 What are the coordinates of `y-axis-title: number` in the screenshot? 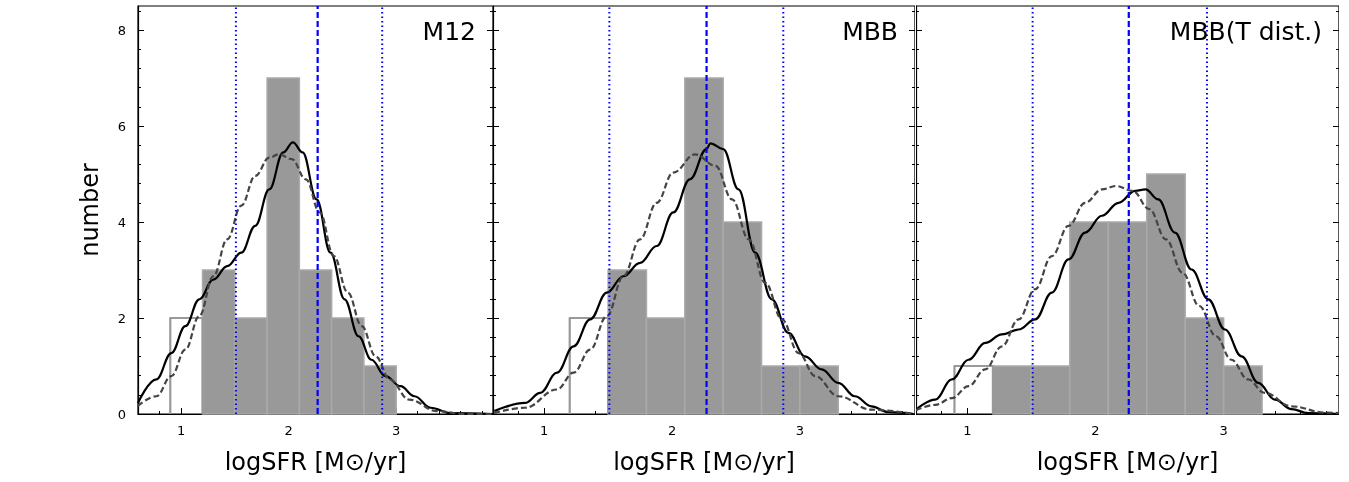 It's located at (90, 210).